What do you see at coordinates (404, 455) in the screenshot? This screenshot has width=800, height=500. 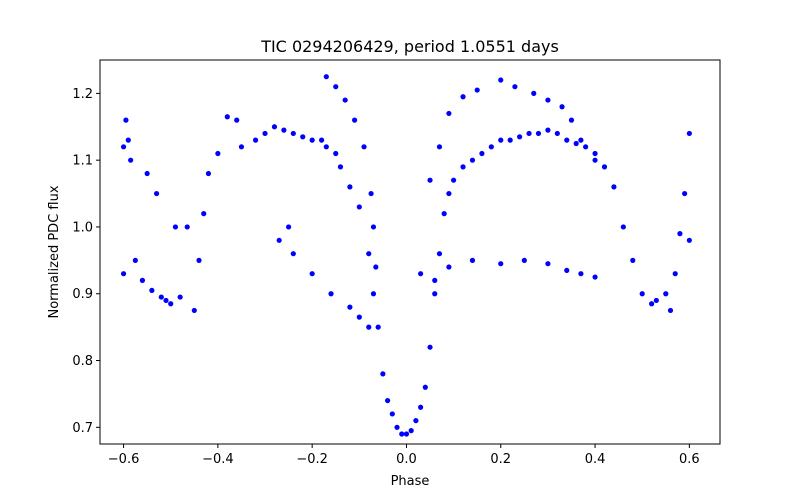 I see `x-axis: −0.6 −0.4 −0.2 0.0 0.2 0.4 0.6` at bounding box center [404, 455].